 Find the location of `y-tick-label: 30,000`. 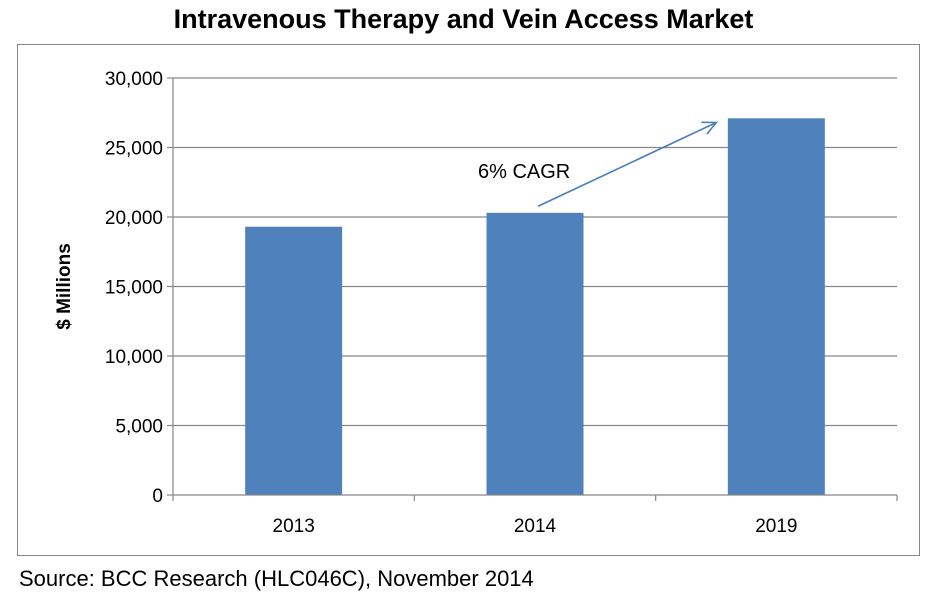

y-tick-label: 30,000 is located at coordinates (134, 79).